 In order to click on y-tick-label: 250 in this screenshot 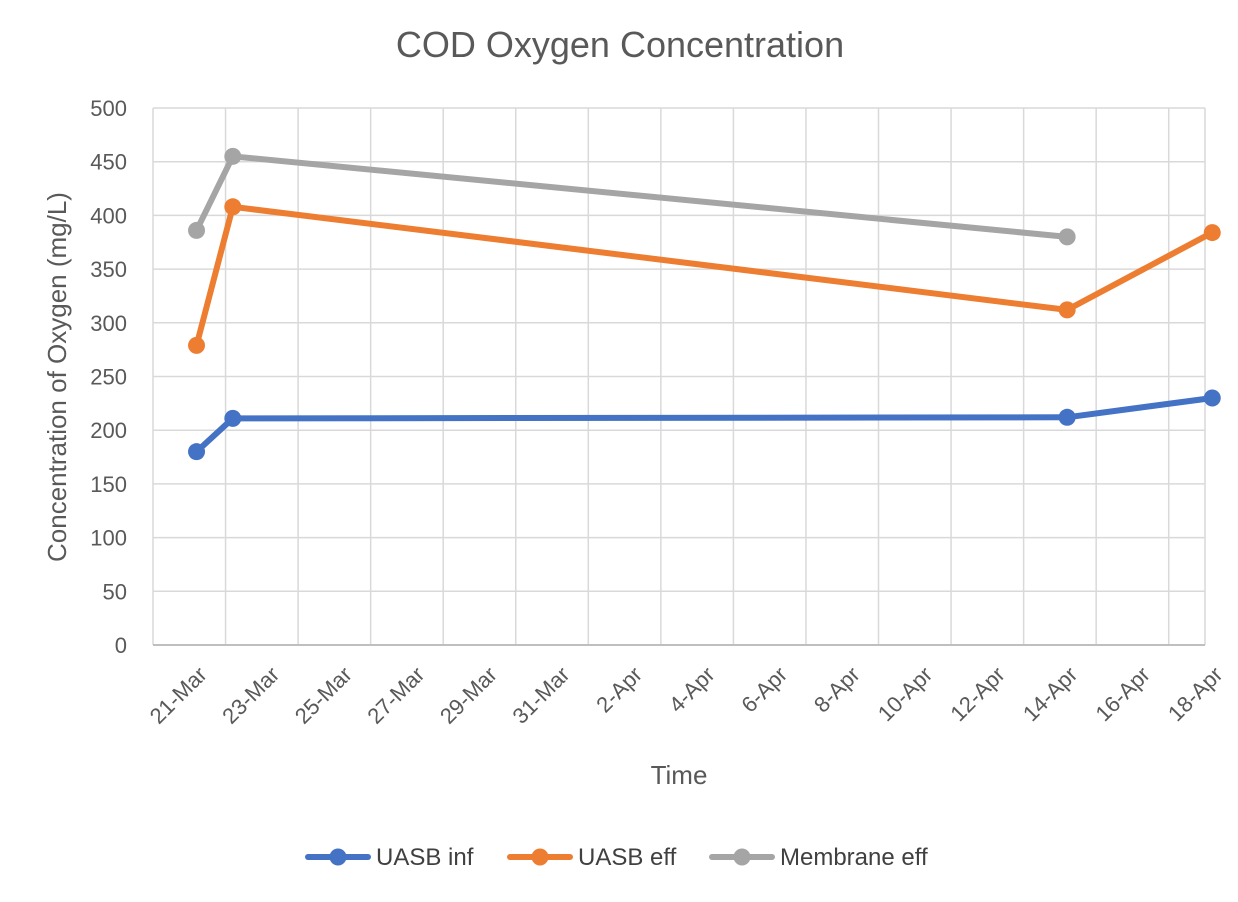, I will do `click(108, 377)`.